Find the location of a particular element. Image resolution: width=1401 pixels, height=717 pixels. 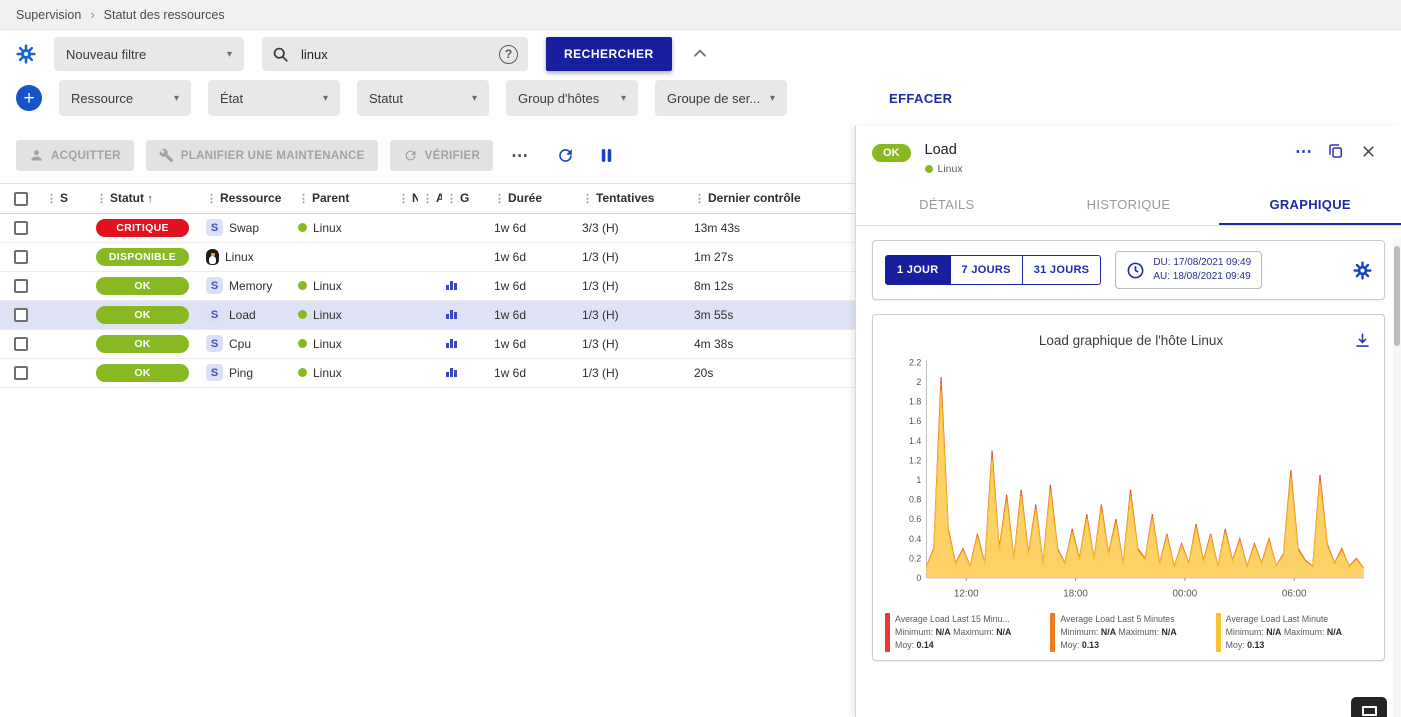

resource-name: Load is located at coordinates (242, 314).